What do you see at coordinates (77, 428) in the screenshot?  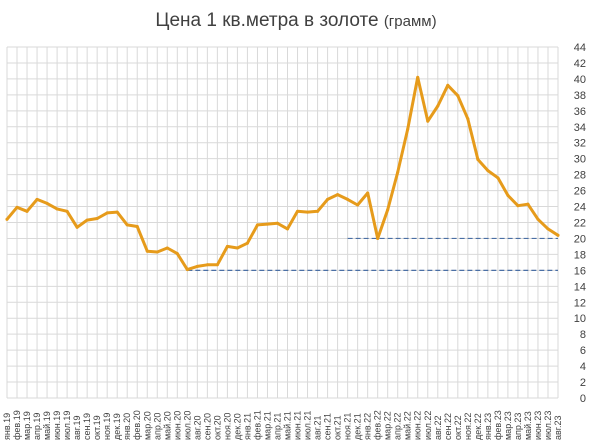 I see `x-tick-label: авг.19` at bounding box center [77, 428].